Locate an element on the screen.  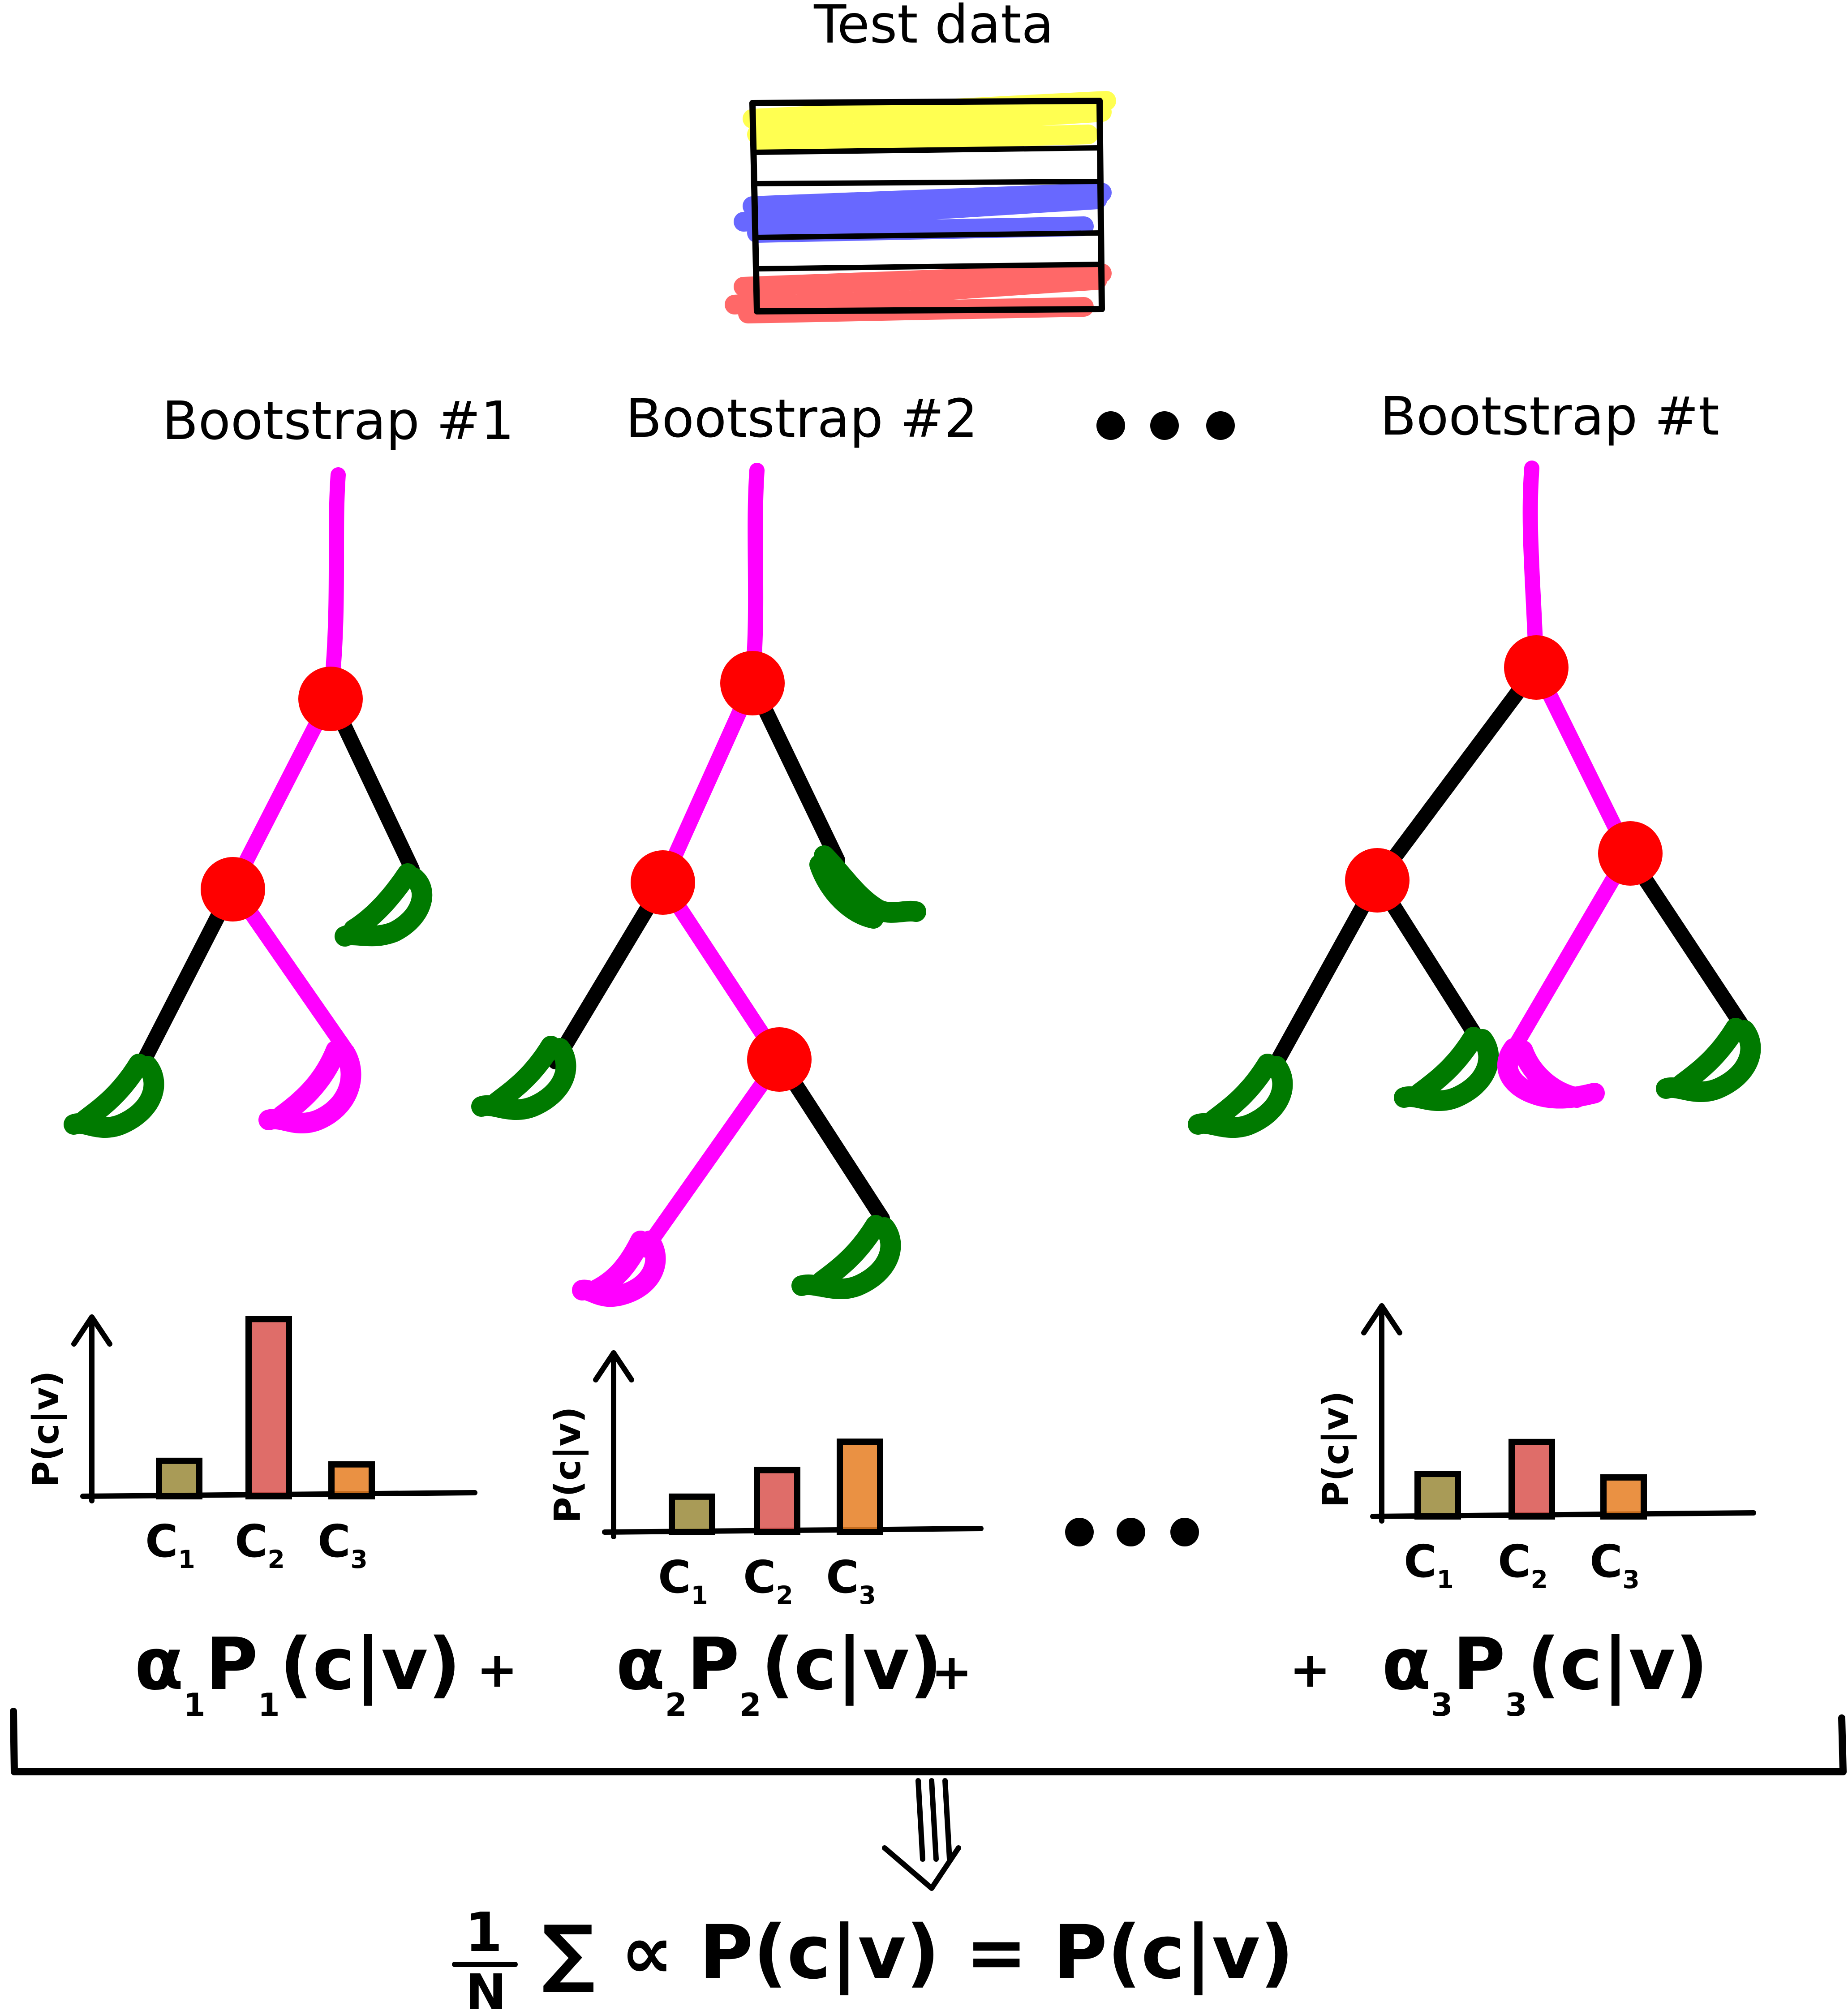
tree-2-node-root is located at coordinates (752, 683).